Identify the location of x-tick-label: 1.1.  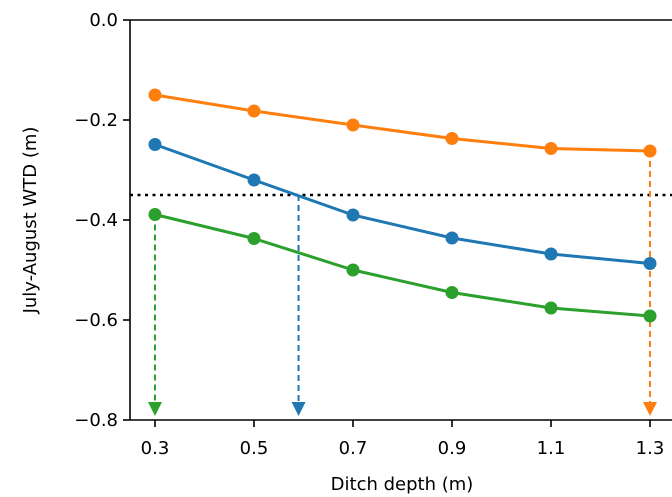
(551, 448).